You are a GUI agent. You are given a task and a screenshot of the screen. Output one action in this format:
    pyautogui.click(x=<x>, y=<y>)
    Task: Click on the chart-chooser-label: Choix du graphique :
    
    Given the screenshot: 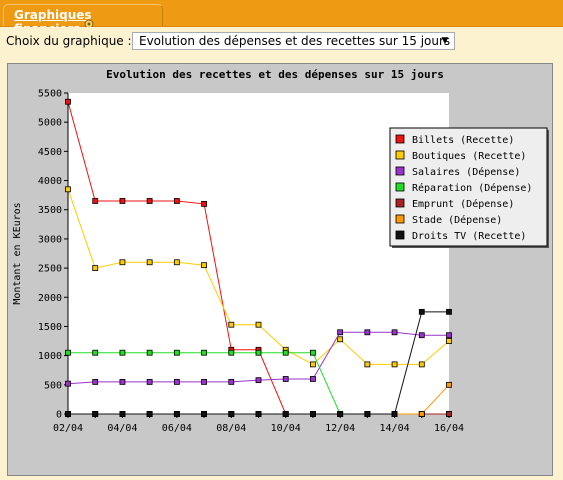 What is the action you would take?
    pyautogui.click(x=69, y=41)
    